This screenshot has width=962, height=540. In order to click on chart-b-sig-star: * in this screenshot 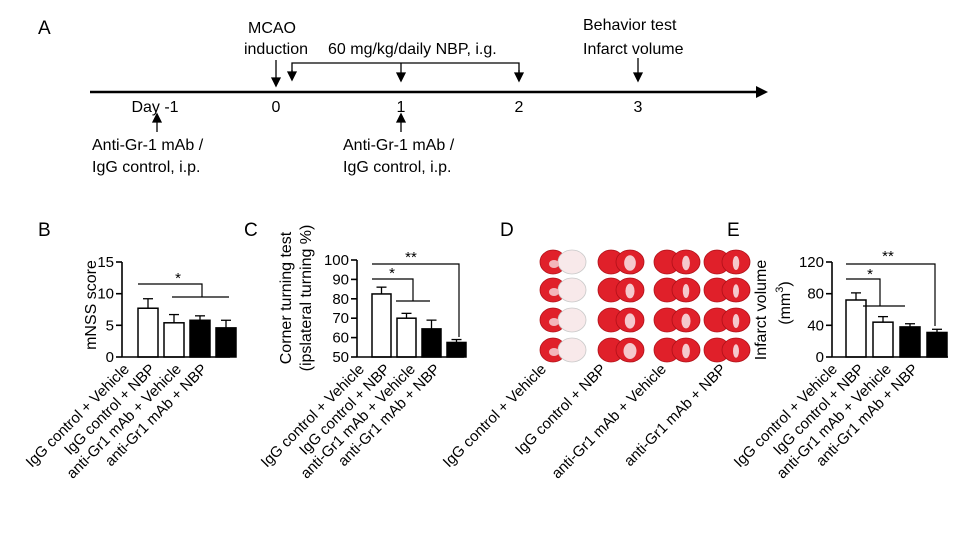, I will do `click(178, 278)`.